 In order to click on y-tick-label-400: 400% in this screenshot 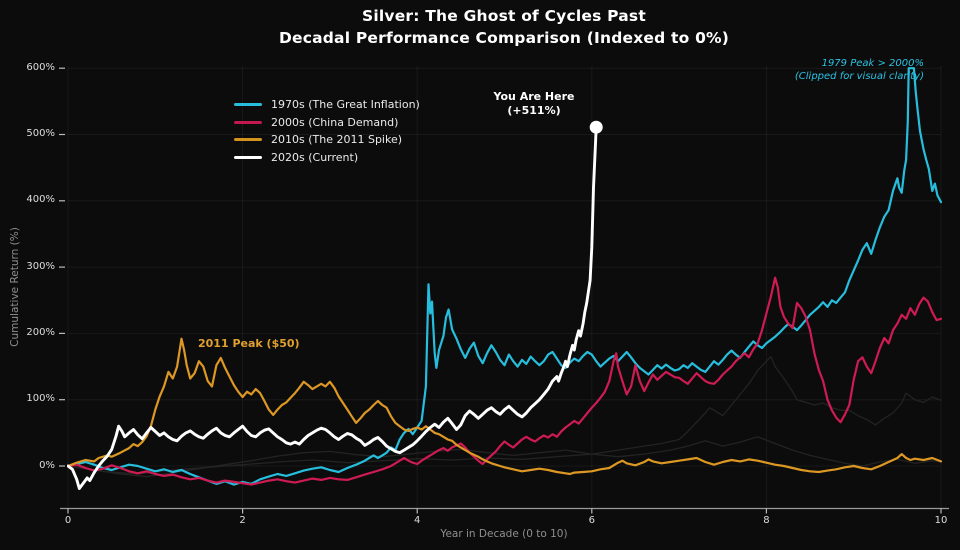, I will do `click(40, 200)`.